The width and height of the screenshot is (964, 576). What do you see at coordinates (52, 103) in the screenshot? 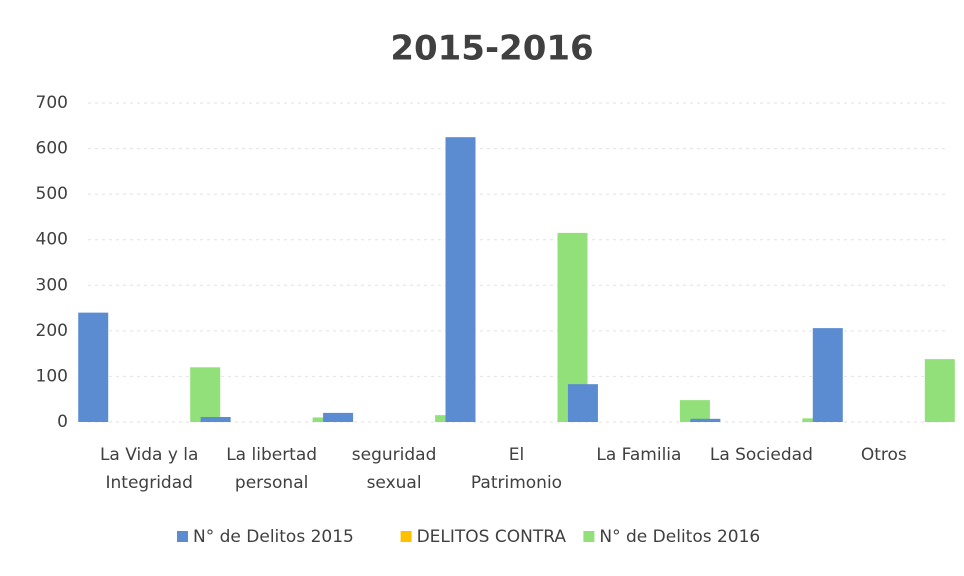
I see `y-tick-label: 700` at bounding box center [52, 103].